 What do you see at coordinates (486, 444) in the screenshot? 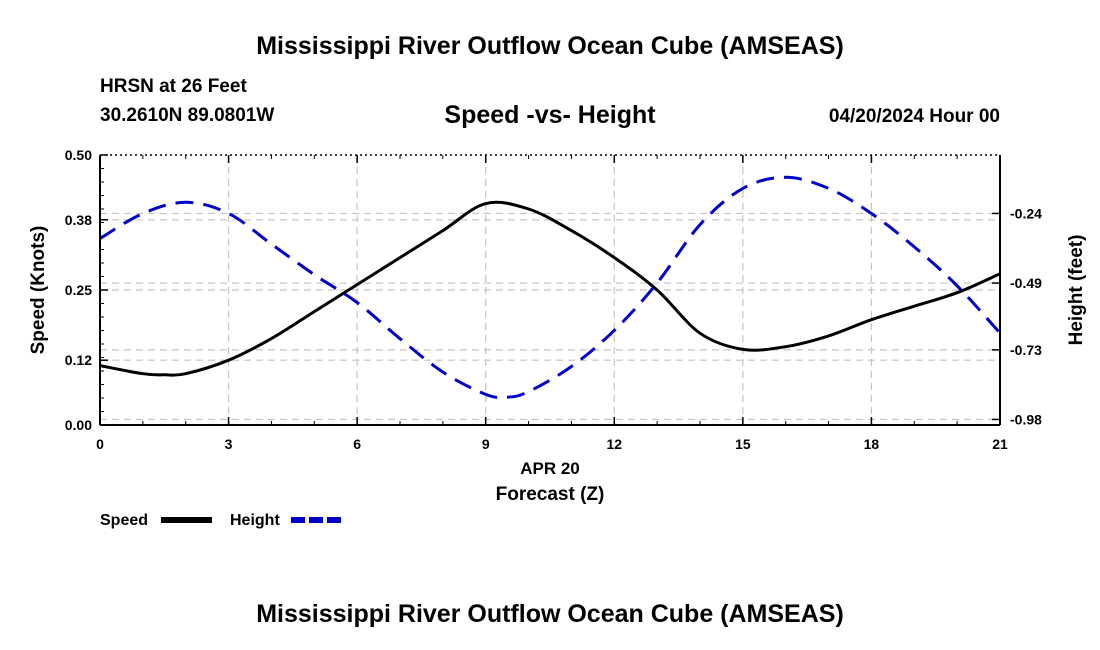
I see `x-tick-label: 9` at bounding box center [486, 444].